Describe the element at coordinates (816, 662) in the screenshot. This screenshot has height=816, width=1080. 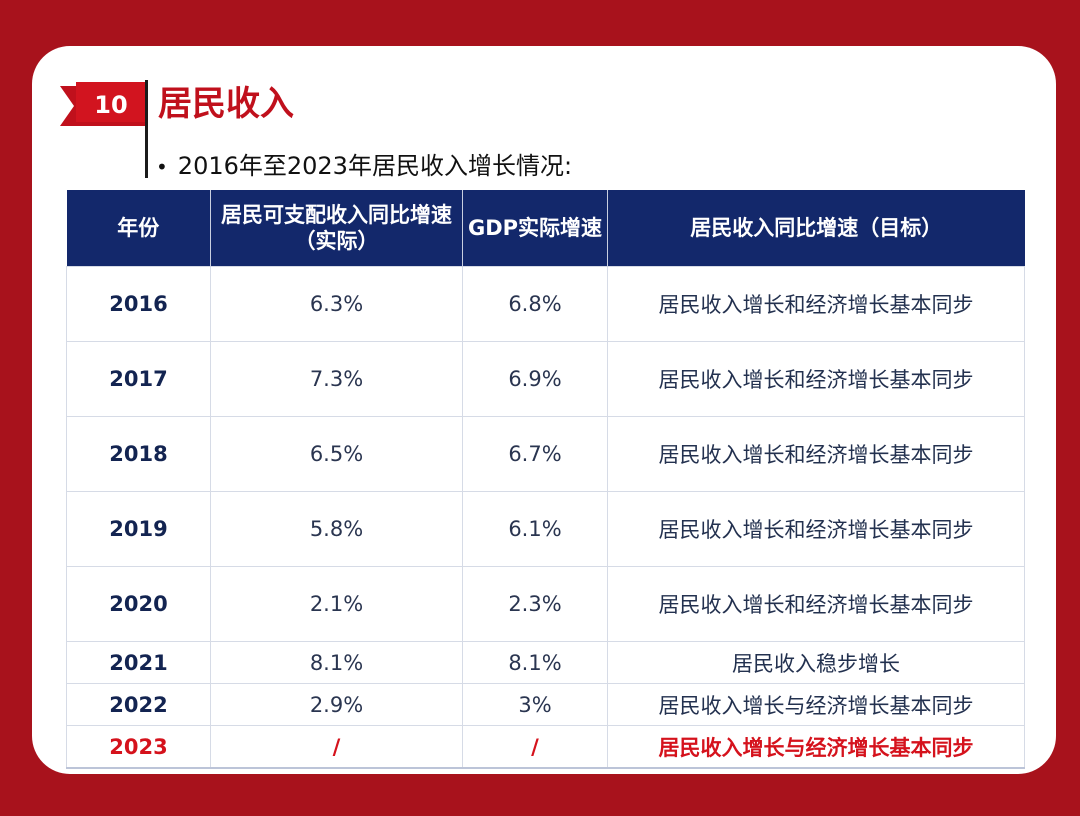
I see `target-cell: 居民收入稳步增长` at that location.